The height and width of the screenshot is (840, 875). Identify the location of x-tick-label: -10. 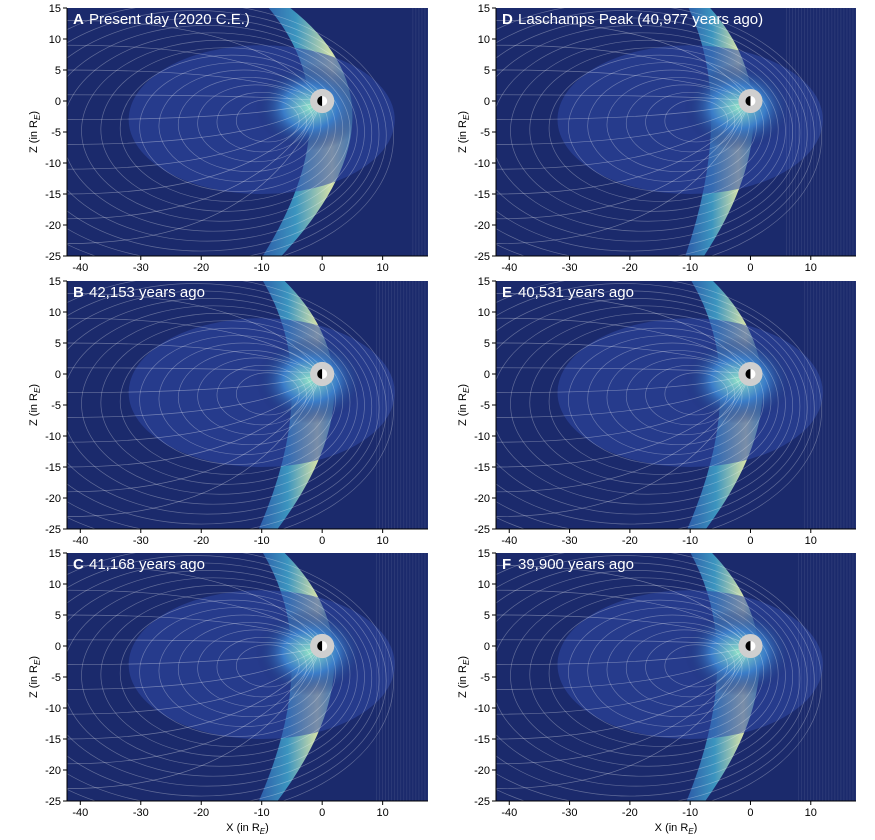
(690, 541).